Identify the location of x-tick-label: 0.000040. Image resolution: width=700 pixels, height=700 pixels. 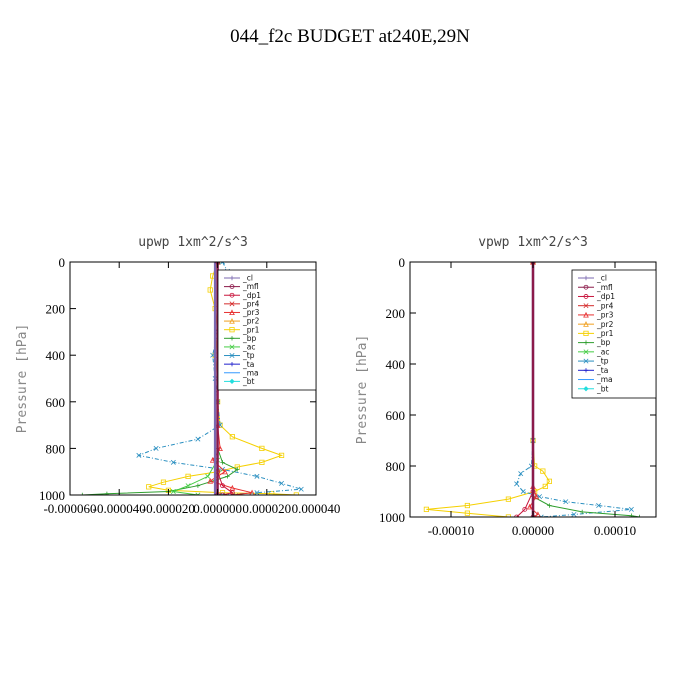
(316, 508).